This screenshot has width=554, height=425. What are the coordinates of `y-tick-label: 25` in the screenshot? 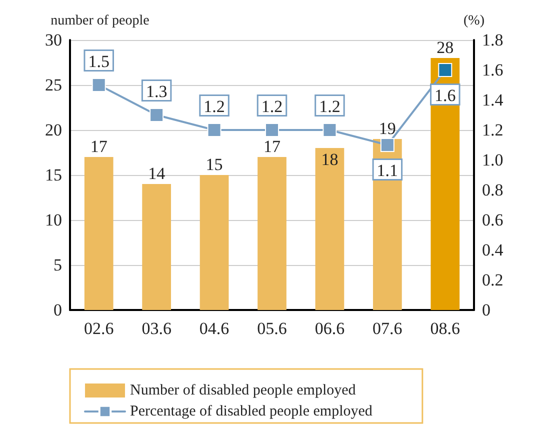 It's located at (53, 85).